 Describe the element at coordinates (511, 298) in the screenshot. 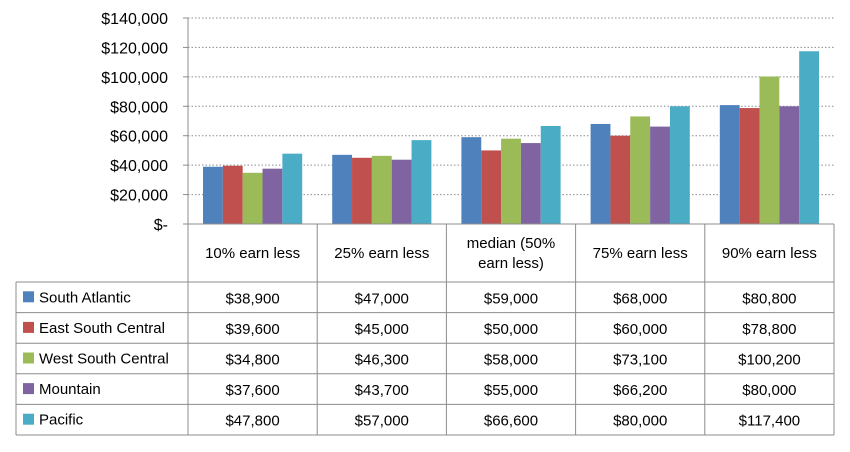

I see `data-cell: $59,000` at that location.